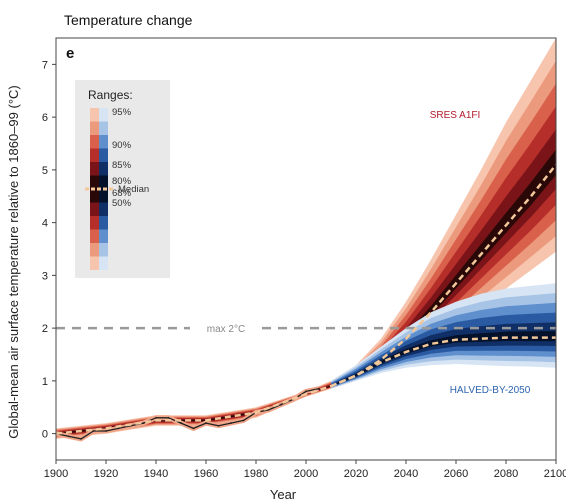 This screenshot has height=504, width=566. I want to click on observations-line, so click(187, 414).